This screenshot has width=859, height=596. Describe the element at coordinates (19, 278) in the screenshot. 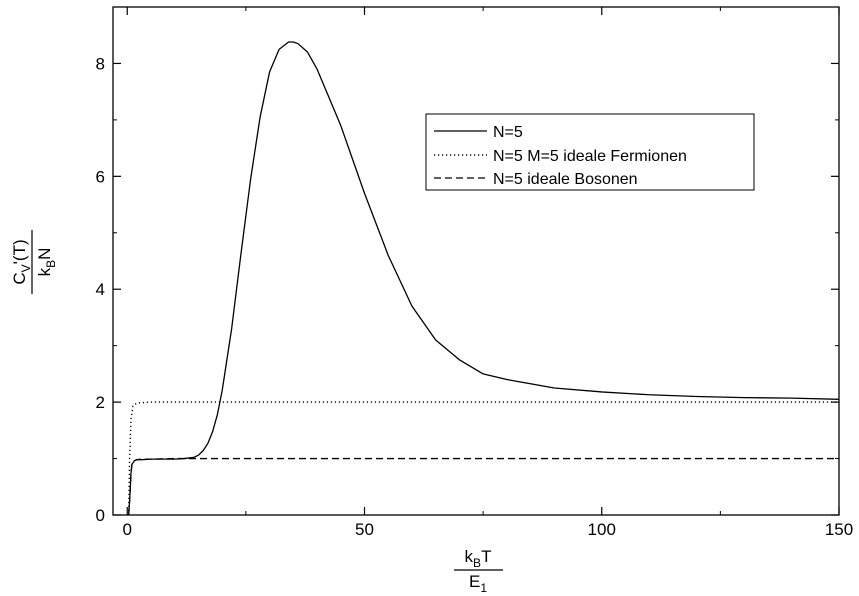

I see `y-label-num-main: C` at that location.